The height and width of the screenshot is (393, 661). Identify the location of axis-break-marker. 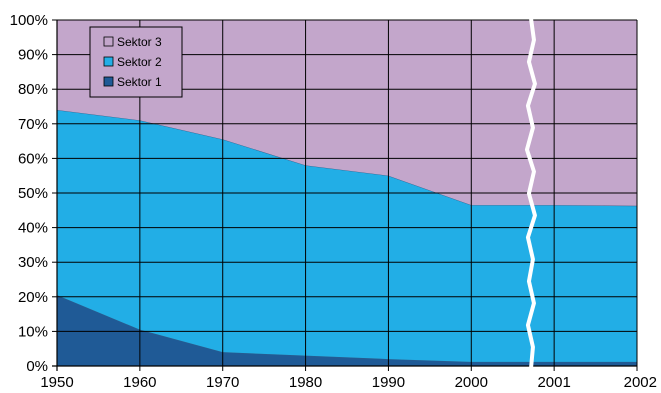
(530, 193).